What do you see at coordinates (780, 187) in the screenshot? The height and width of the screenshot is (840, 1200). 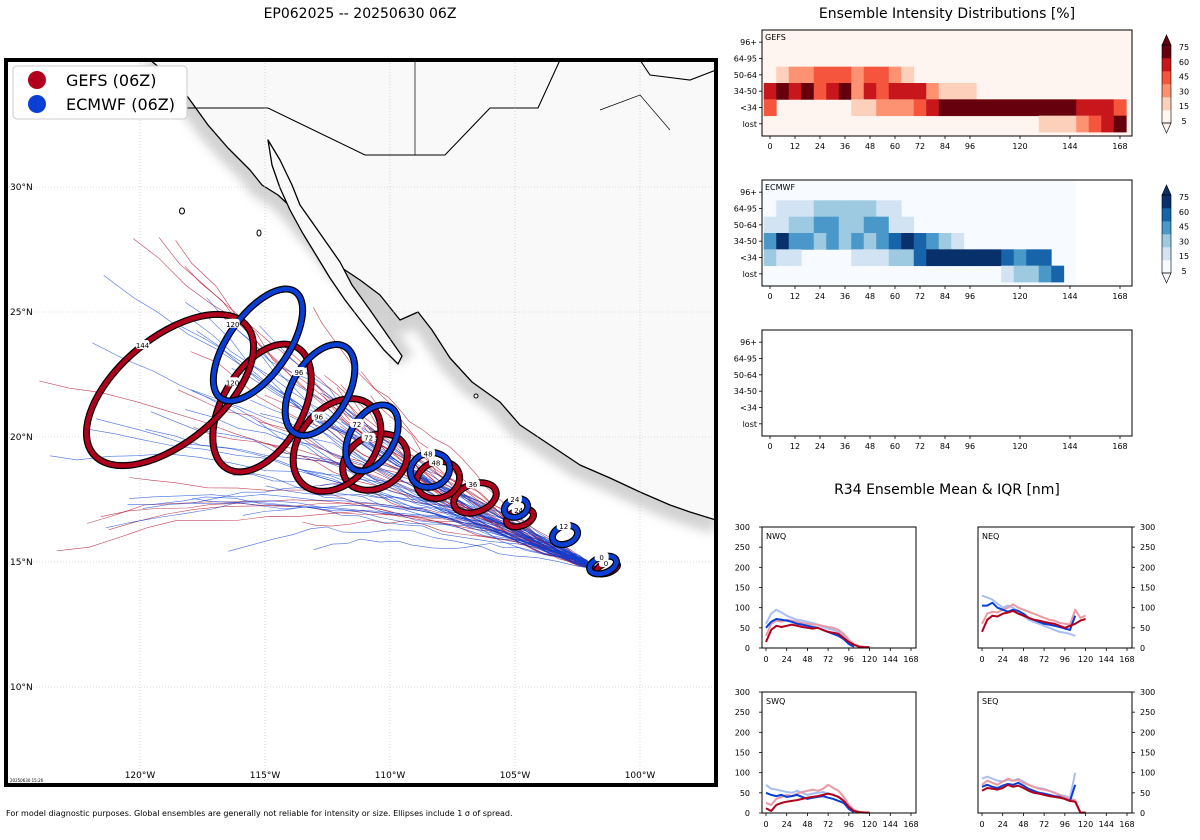 I see `heatmap-panel-label: ECMWF` at bounding box center [780, 187].